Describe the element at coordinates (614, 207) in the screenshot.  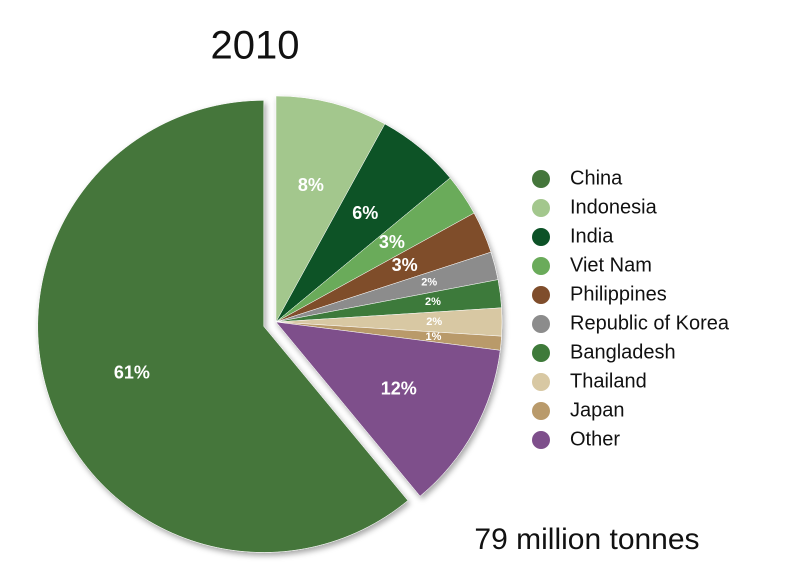
I see `legend-label: Indonesia` at that location.